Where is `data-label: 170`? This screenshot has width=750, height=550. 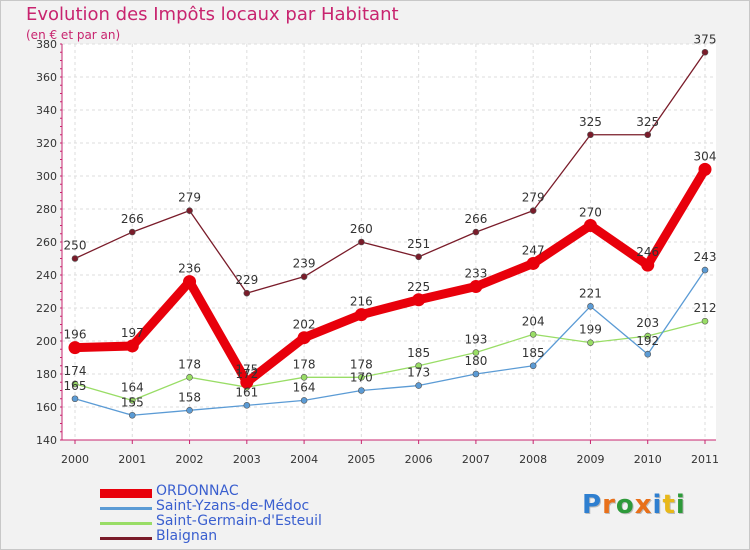
data-label: 170 is located at coordinates (361, 378).